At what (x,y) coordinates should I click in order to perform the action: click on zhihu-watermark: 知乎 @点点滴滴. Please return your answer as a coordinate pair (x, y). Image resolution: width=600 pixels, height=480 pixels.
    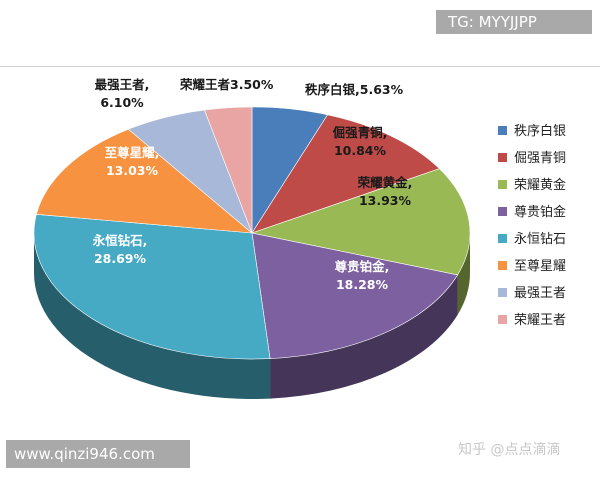
    Looking at the image, I should click on (509, 450).